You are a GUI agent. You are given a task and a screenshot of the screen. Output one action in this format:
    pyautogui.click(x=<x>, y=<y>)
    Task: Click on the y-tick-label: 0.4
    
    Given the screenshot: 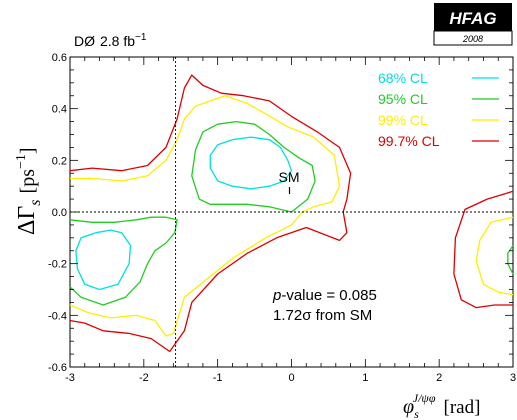 What is the action you would take?
    pyautogui.click(x=59, y=110)
    